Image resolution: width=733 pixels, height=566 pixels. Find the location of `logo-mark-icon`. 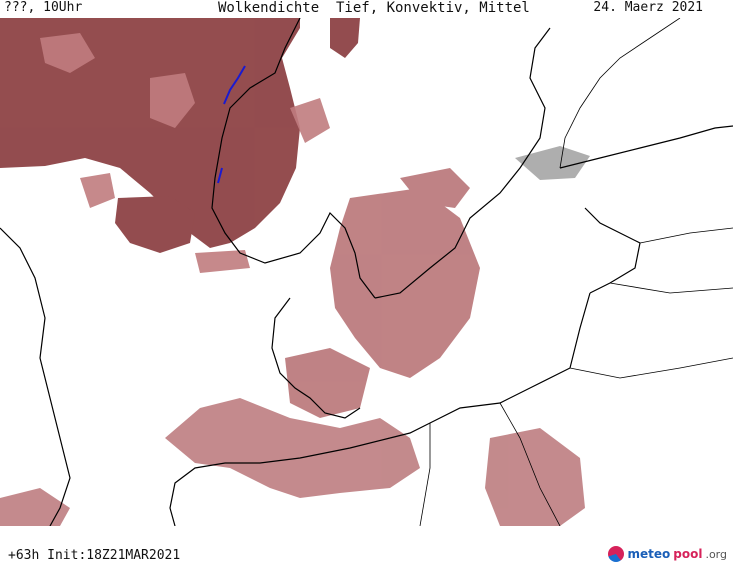

logo-mark-icon is located at coordinates (616, 554).